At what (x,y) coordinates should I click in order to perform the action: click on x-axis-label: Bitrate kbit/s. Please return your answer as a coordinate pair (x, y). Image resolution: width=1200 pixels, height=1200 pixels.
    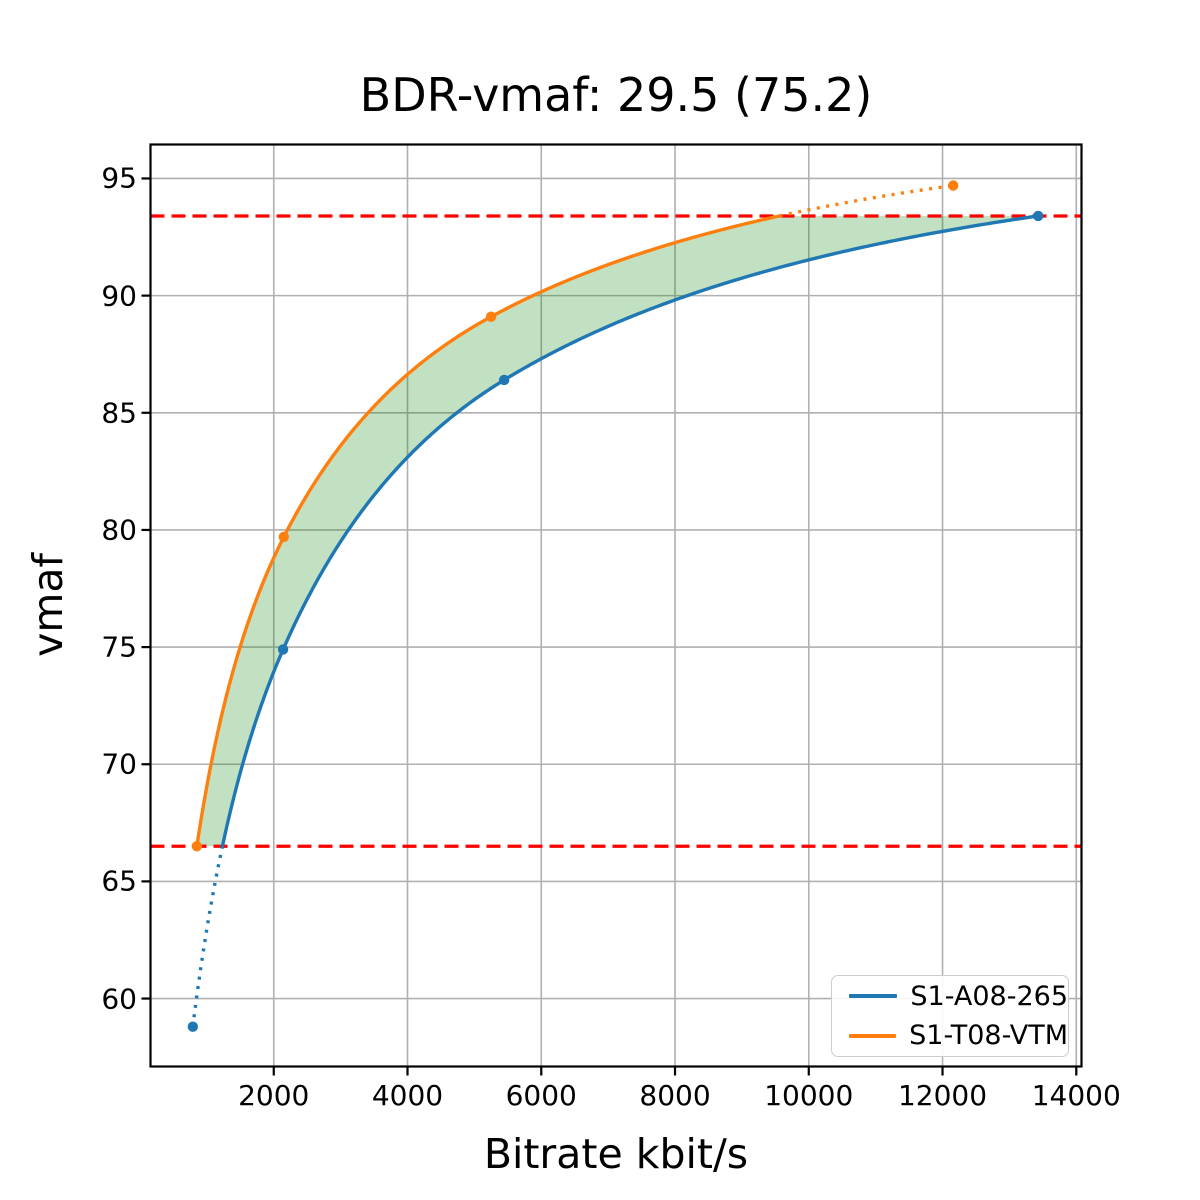
    Looking at the image, I should click on (616, 1154).